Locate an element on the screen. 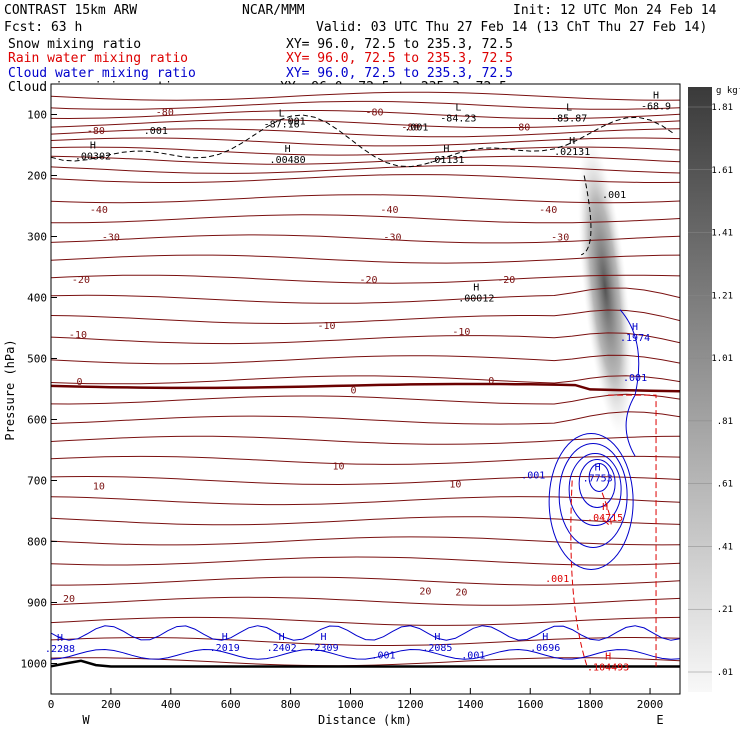 The width and height of the screenshot is (740, 744). extremum-value: .2309 is located at coordinates (324, 648).